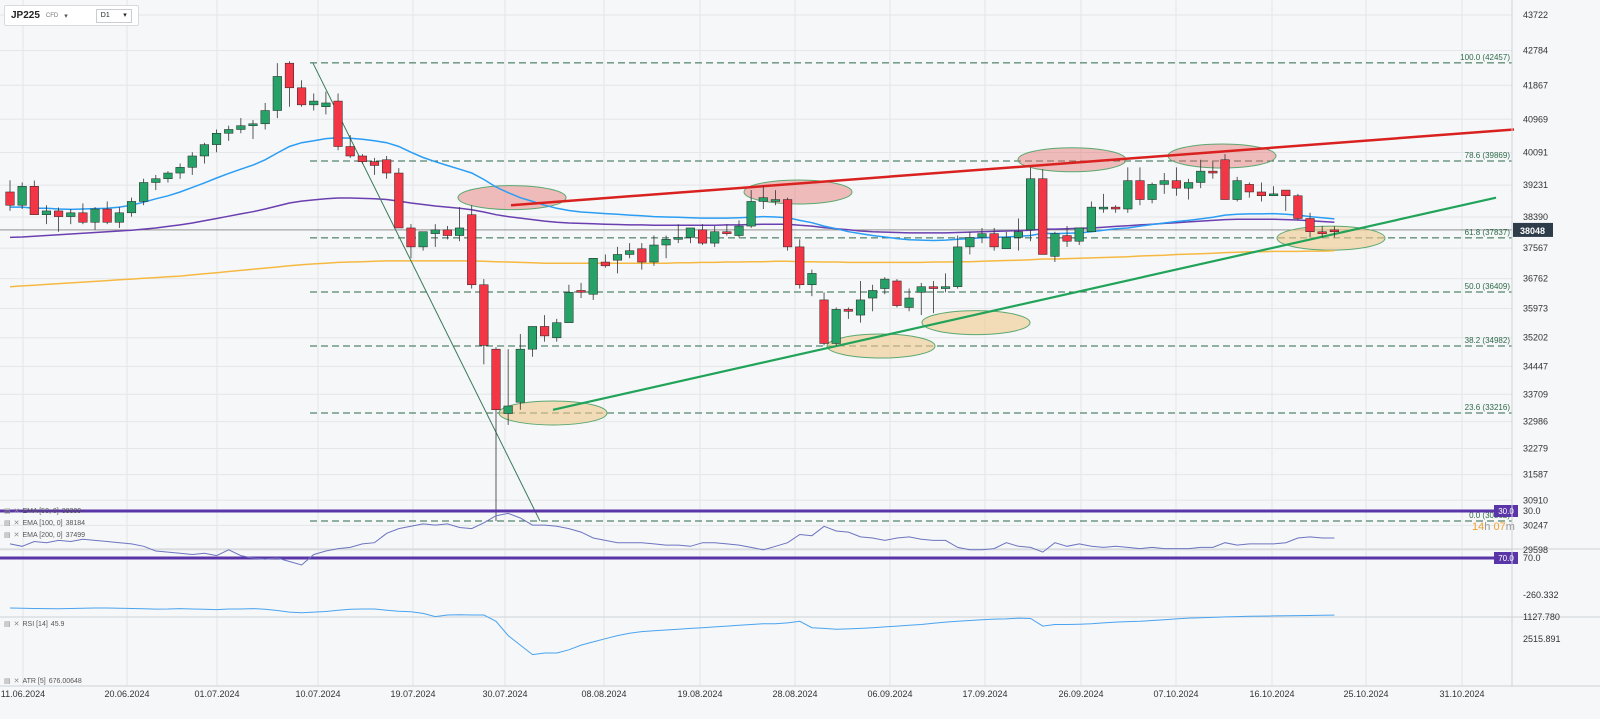  I want to click on swing-line, so click(426, 292).